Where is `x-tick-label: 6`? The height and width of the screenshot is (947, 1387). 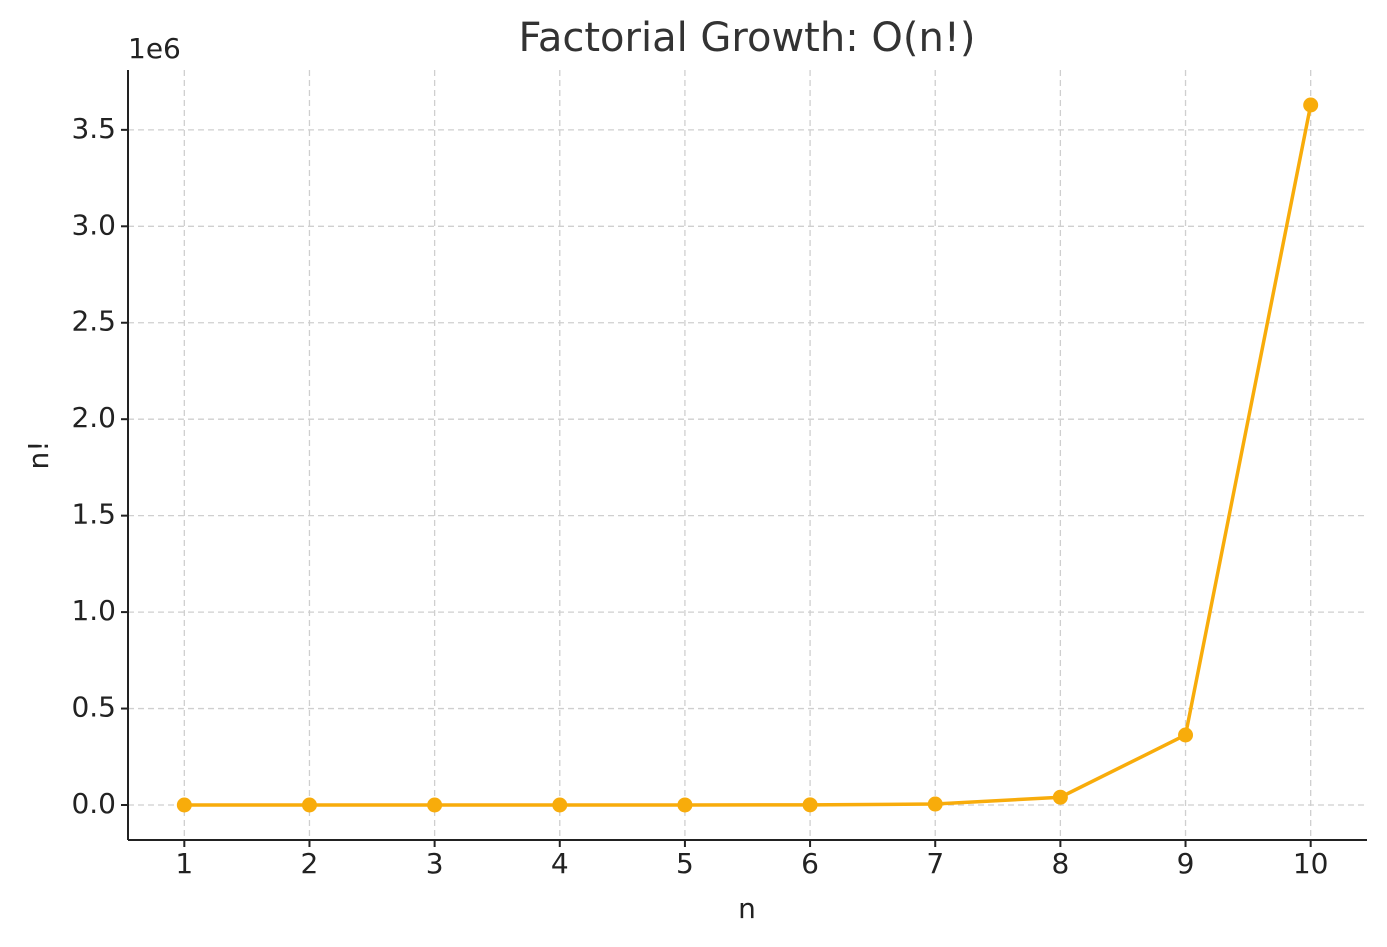
x-tick-label: 6 is located at coordinates (810, 863).